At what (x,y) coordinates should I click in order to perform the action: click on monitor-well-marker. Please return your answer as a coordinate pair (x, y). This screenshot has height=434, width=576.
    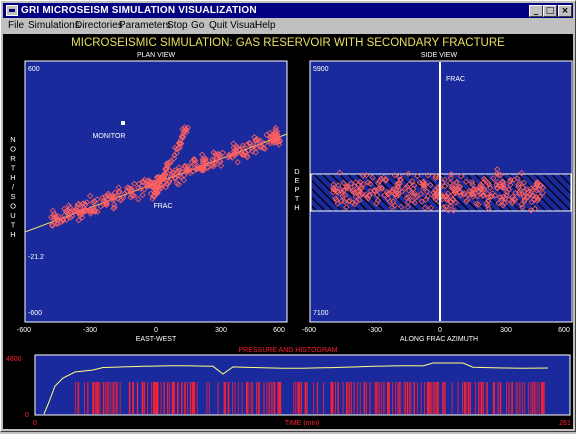
    Looking at the image, I should click on (123, 123).